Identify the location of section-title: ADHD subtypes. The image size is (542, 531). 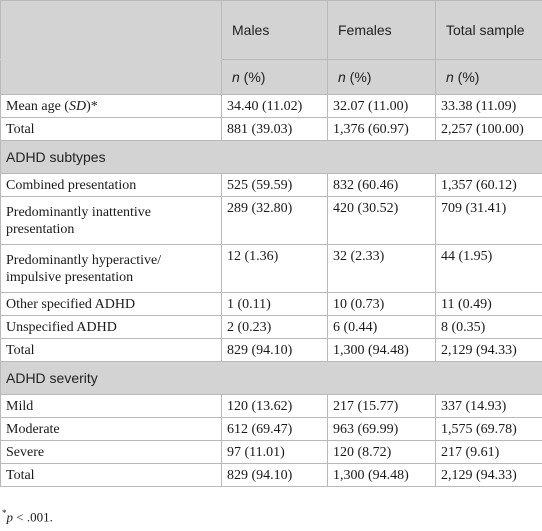
(271, 157).